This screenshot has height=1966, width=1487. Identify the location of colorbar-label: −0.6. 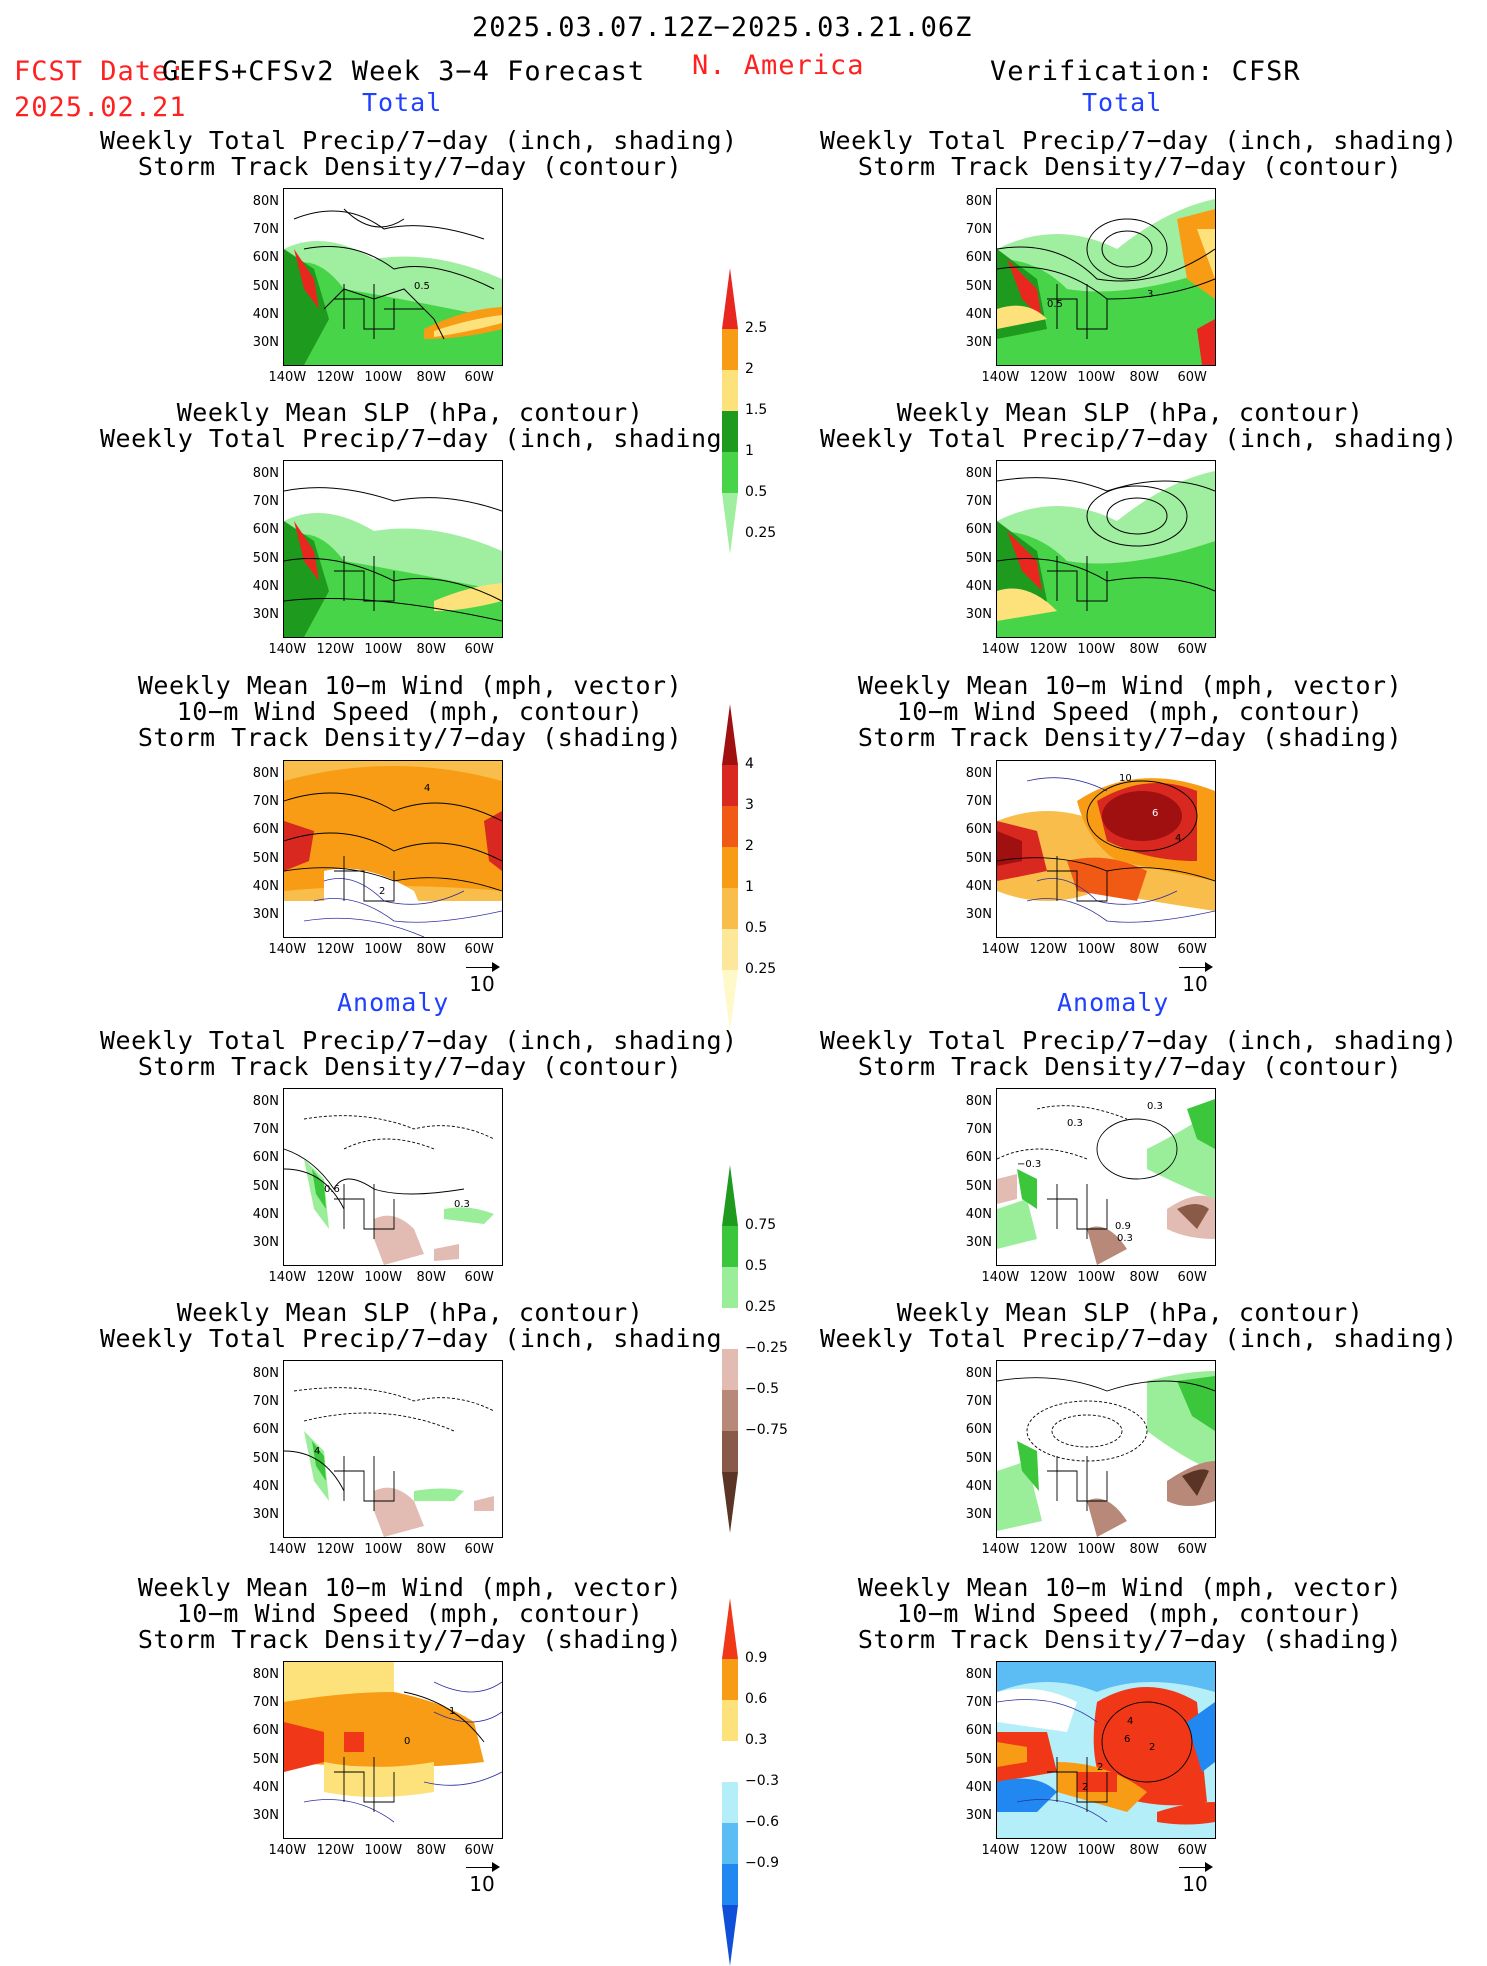
(762, 1822).